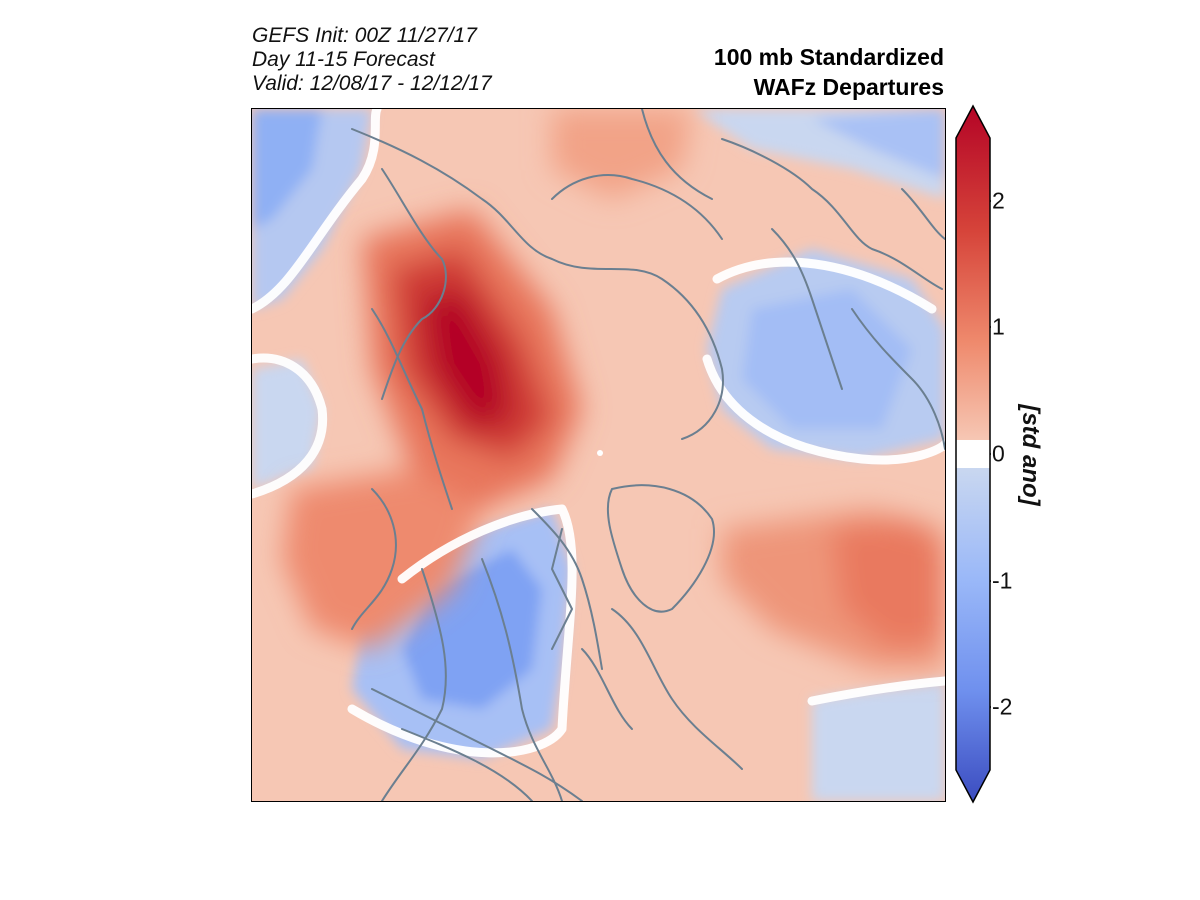  Describe the element at coordinates (829, 72) in the screenshot. I see `map-title: 100 mb Standardized WAFz Departures` at that location.